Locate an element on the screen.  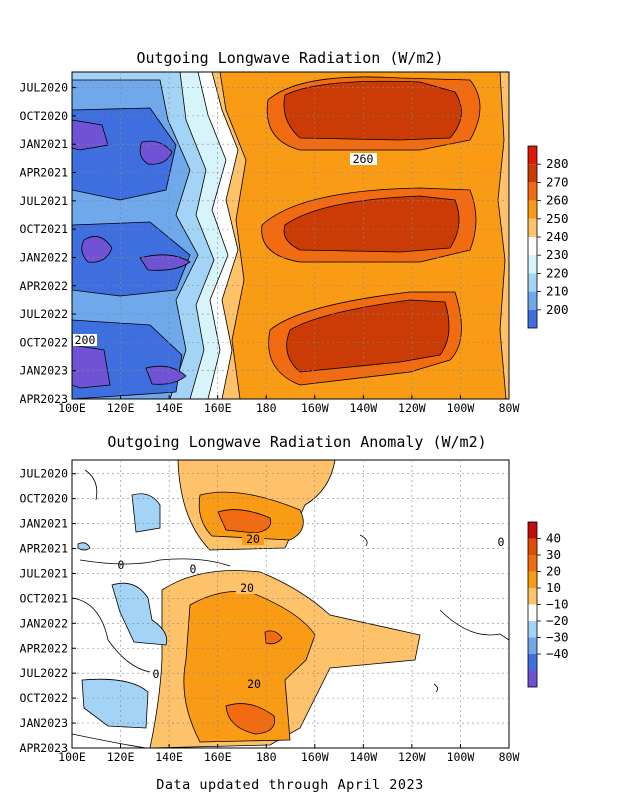
olr-colorbar-label: 200 is located at coordinates (557, 309).